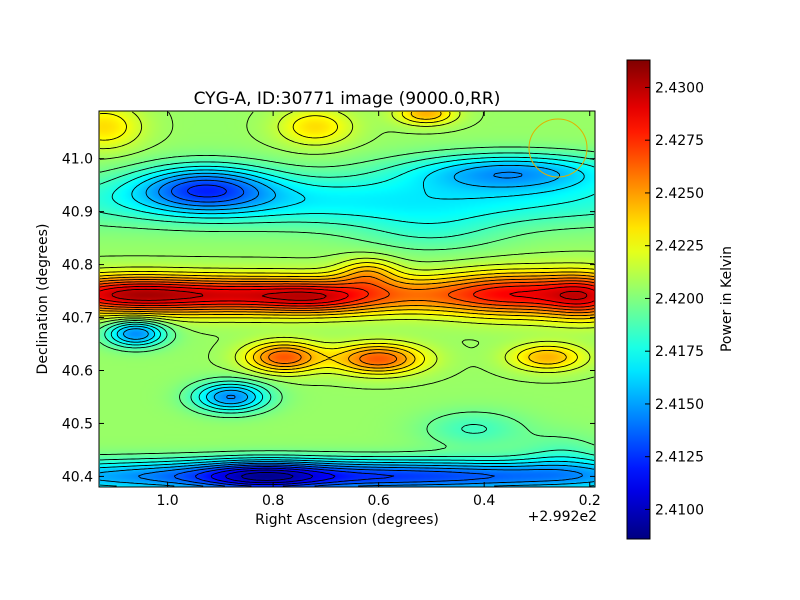 This screenshot has height=600, width=800. I want to click on x-tick-label: 0.2, so click(590, 501).